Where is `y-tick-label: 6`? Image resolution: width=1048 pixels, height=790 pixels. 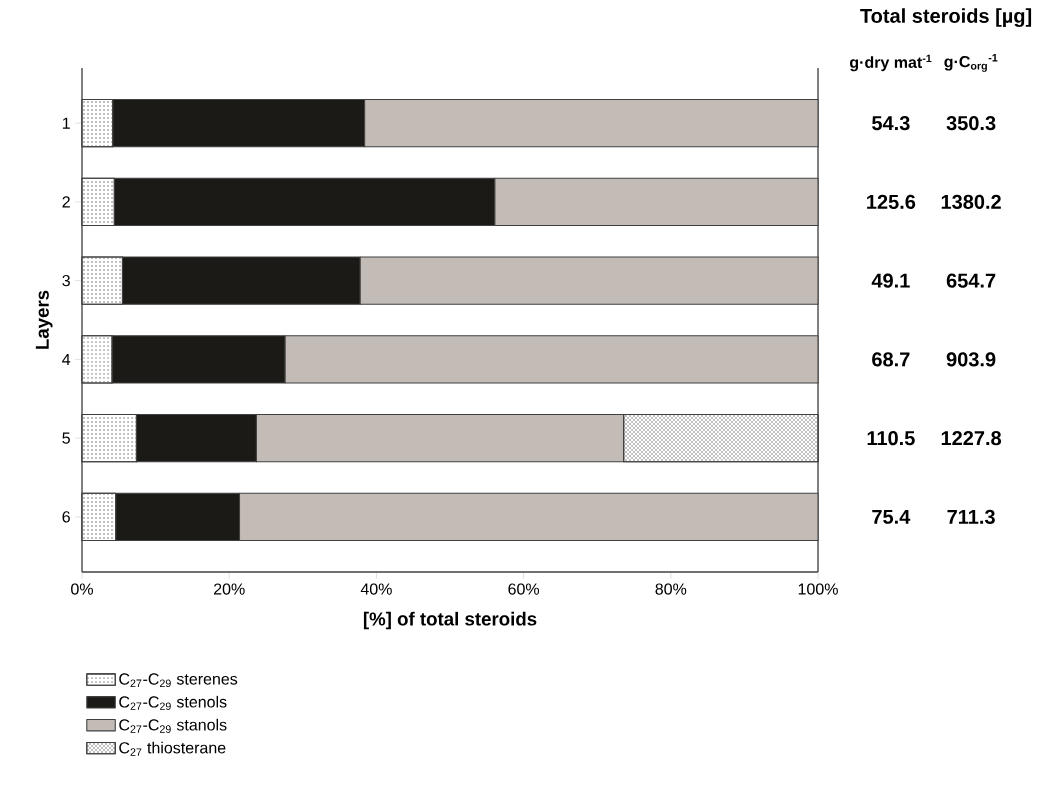 y-tick-label: 6 is located at coordinates (66, 517).